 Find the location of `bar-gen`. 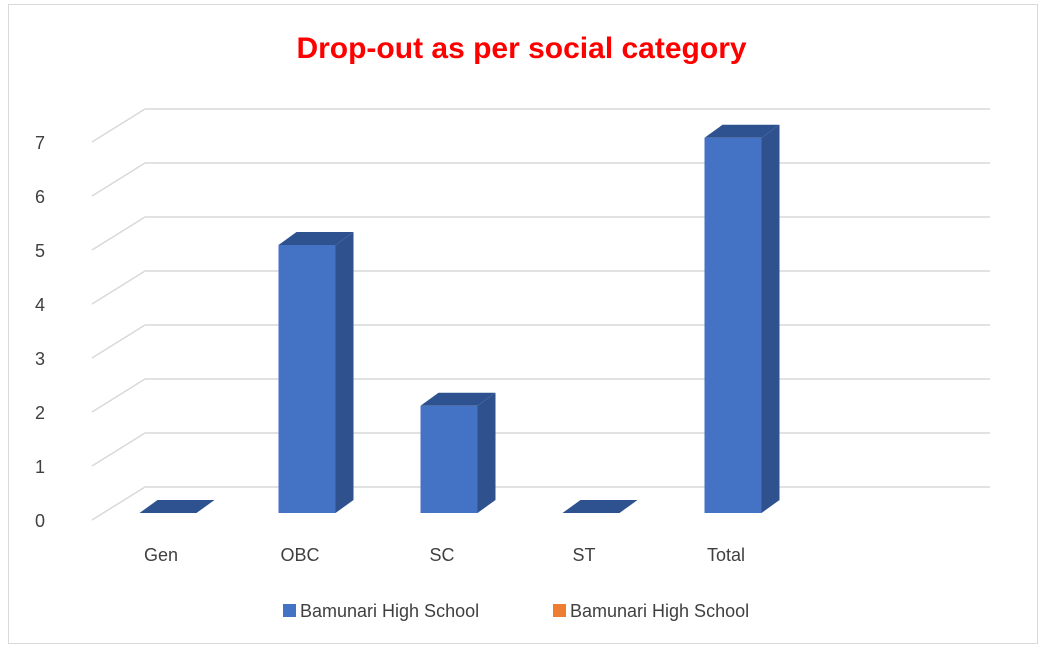

bar-gen is located at coordinates (177, 506).